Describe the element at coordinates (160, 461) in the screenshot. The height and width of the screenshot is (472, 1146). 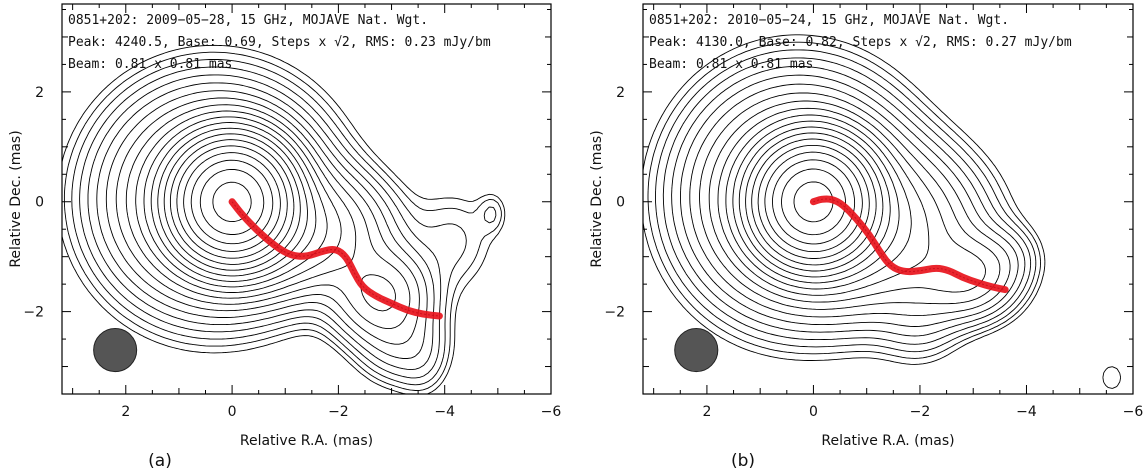
I see `panel-label: (a)` at that location.